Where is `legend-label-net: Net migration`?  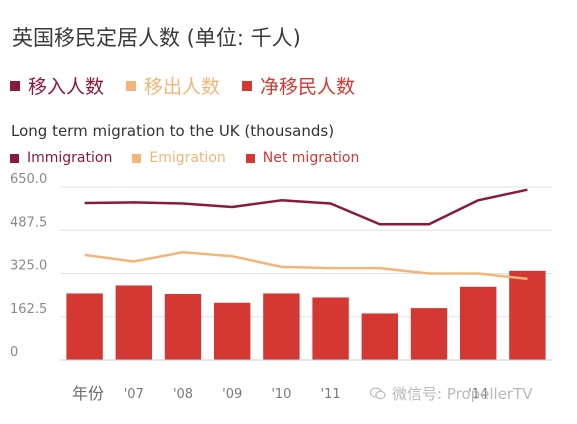 legend-label-net: Net migration is located at coordinates (311, 158).